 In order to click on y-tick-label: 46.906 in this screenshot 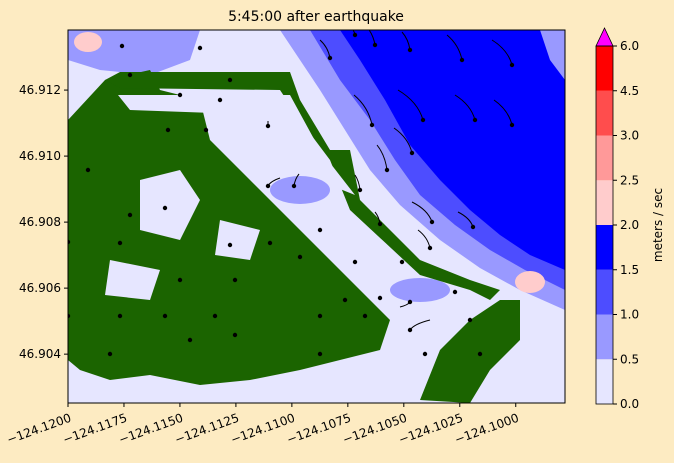, I will do `click(40, 288)`.